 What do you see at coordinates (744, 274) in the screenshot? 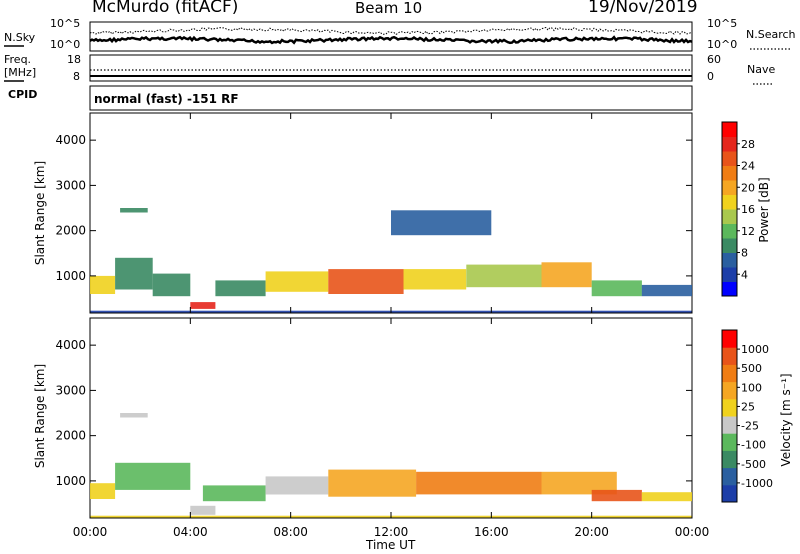
I see `power-cbar-label-0: 4` at bounding box center [744, 274].